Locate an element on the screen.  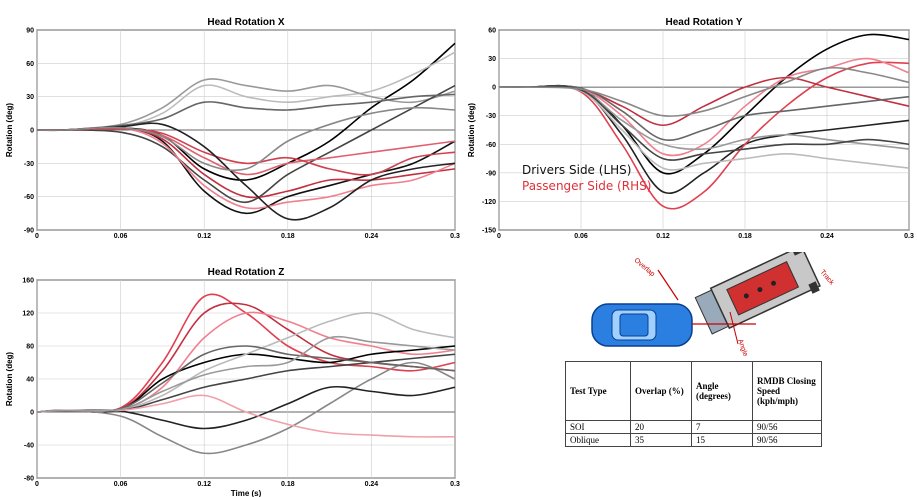
table-cell: Oblique is located at coordinates (598, 440).